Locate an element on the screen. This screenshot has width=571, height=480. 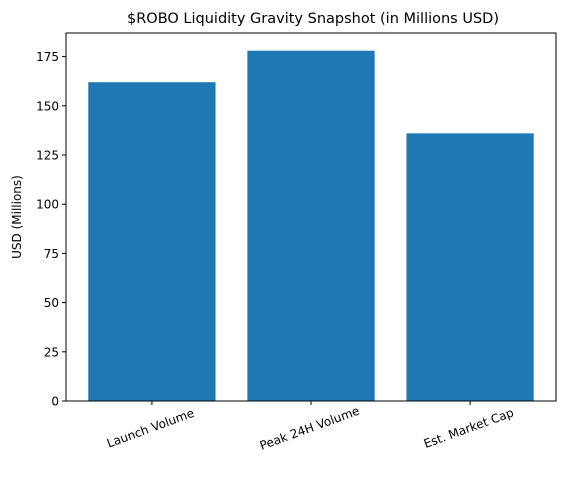
y-axis-title: USD (Millions) is located at coordinates (17, 217).